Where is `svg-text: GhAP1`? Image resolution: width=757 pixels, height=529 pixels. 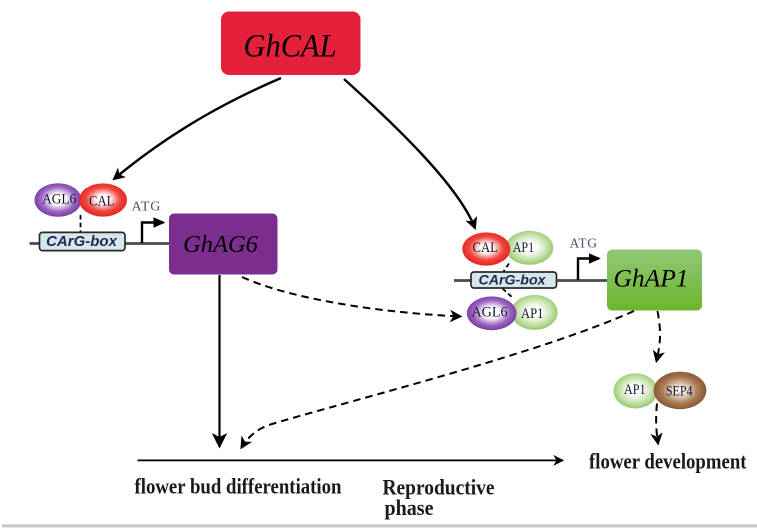 svg-text: GhAP1 is located at coordinates (650, 278).